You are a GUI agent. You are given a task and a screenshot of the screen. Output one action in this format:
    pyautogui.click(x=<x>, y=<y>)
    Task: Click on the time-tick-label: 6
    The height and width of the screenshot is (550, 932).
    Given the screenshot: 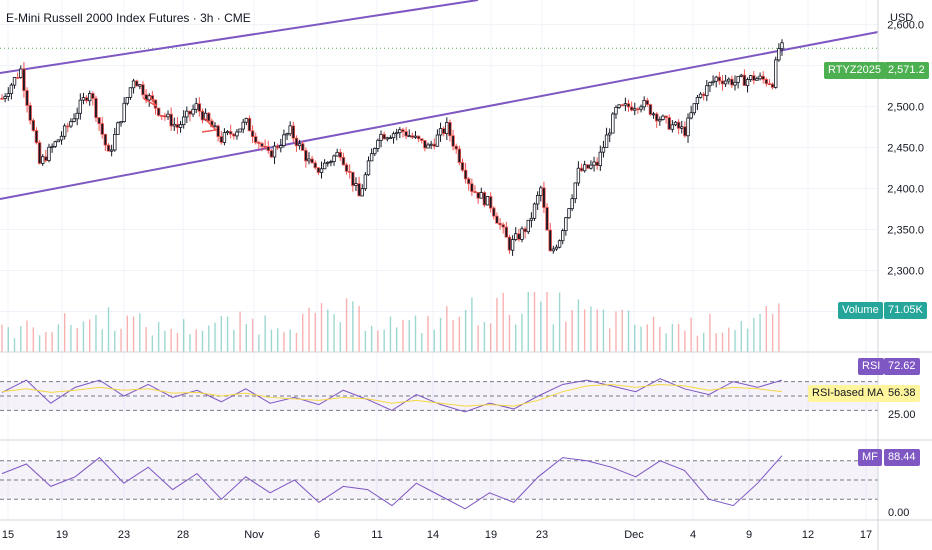 What is the action you would take?
    pyautogui.click(x=317, y=535)
    